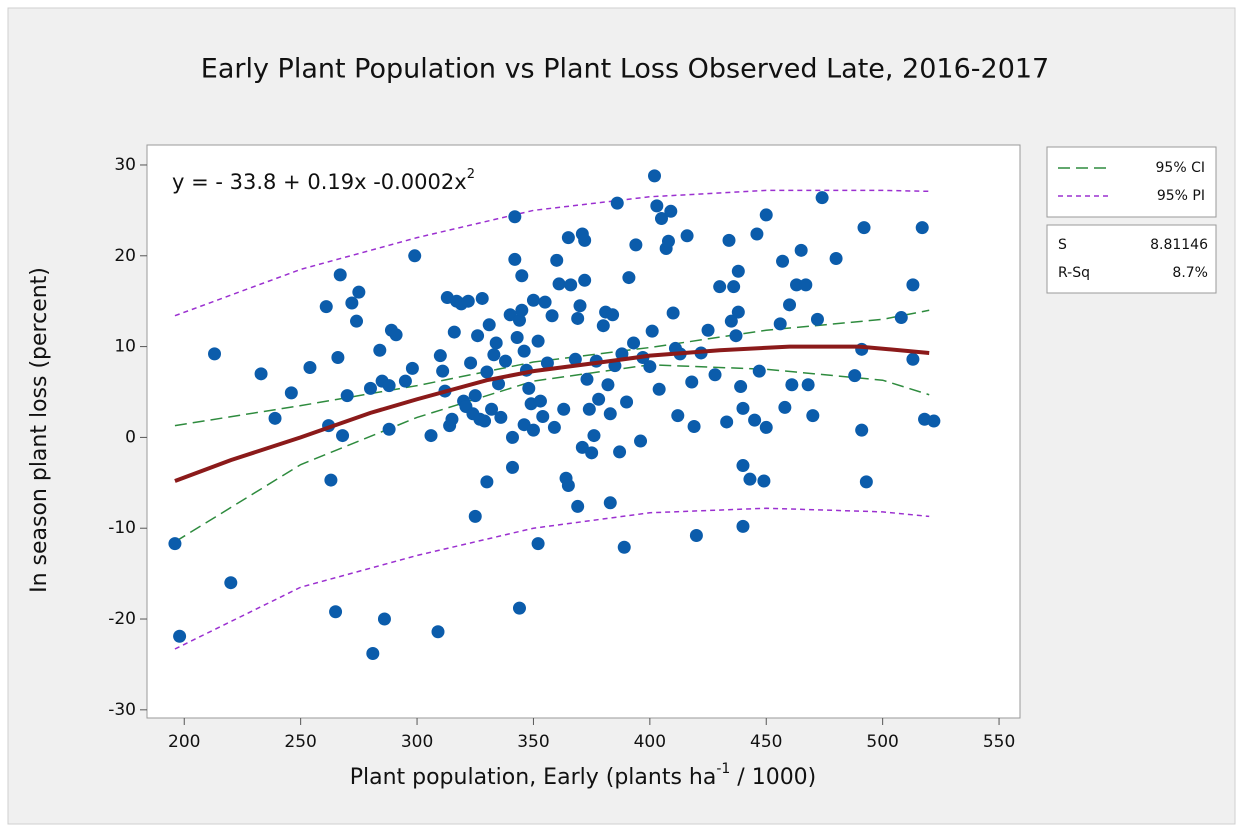 The image size is (1243, 836). Describe the element at coordinates (122, 619) in the screenshot. I see `y-tick-label: -20` at that location.